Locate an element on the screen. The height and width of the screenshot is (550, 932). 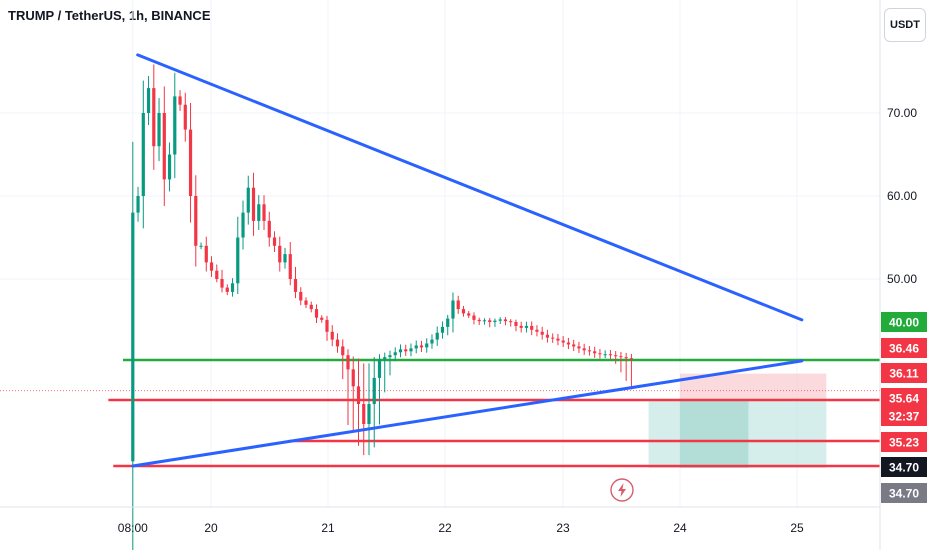
price-label: 36.46 is located at coordinates (904, 349).